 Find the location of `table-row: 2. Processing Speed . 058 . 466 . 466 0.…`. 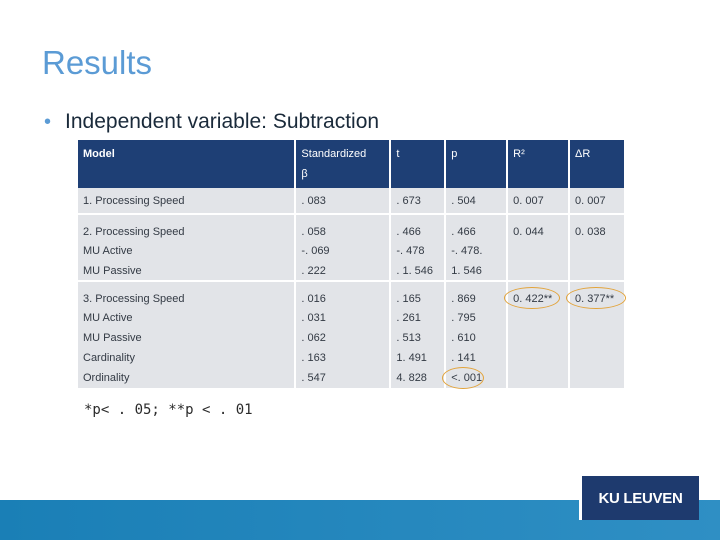

table-row: 2. Processing Speed . 058 . 466 . 466 0.… is located at coordinates (352, 227).